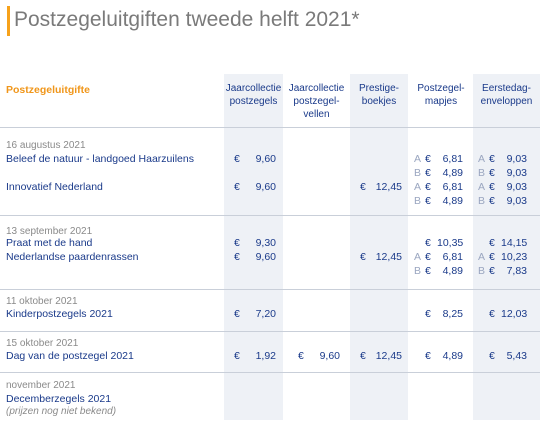  I want to click on header-mapjes: Postzegel- mapjes, so click(441, 95).